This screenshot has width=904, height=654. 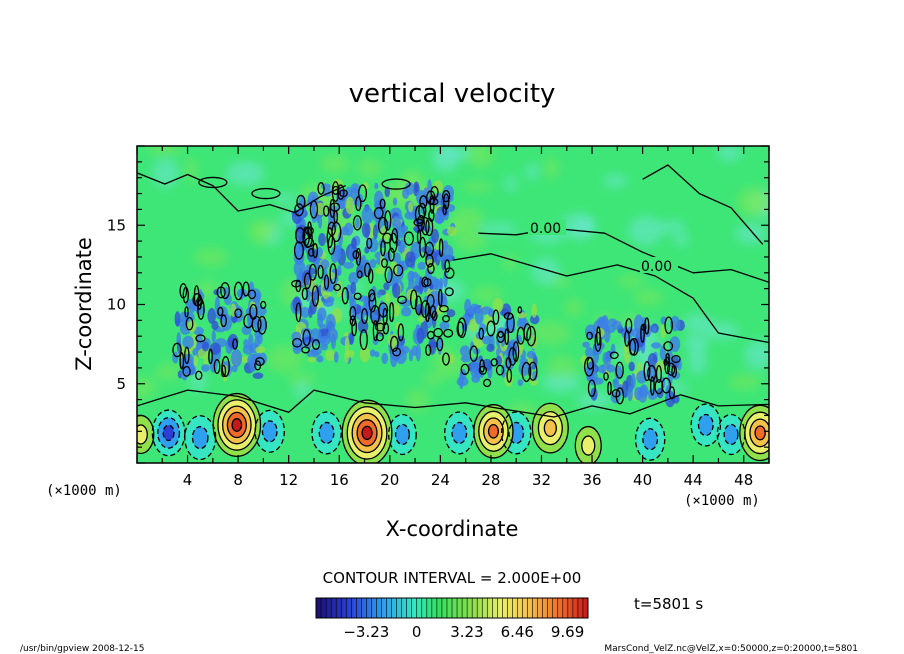 I want to click on updraft-cell-band, so click(x=237, y=425).